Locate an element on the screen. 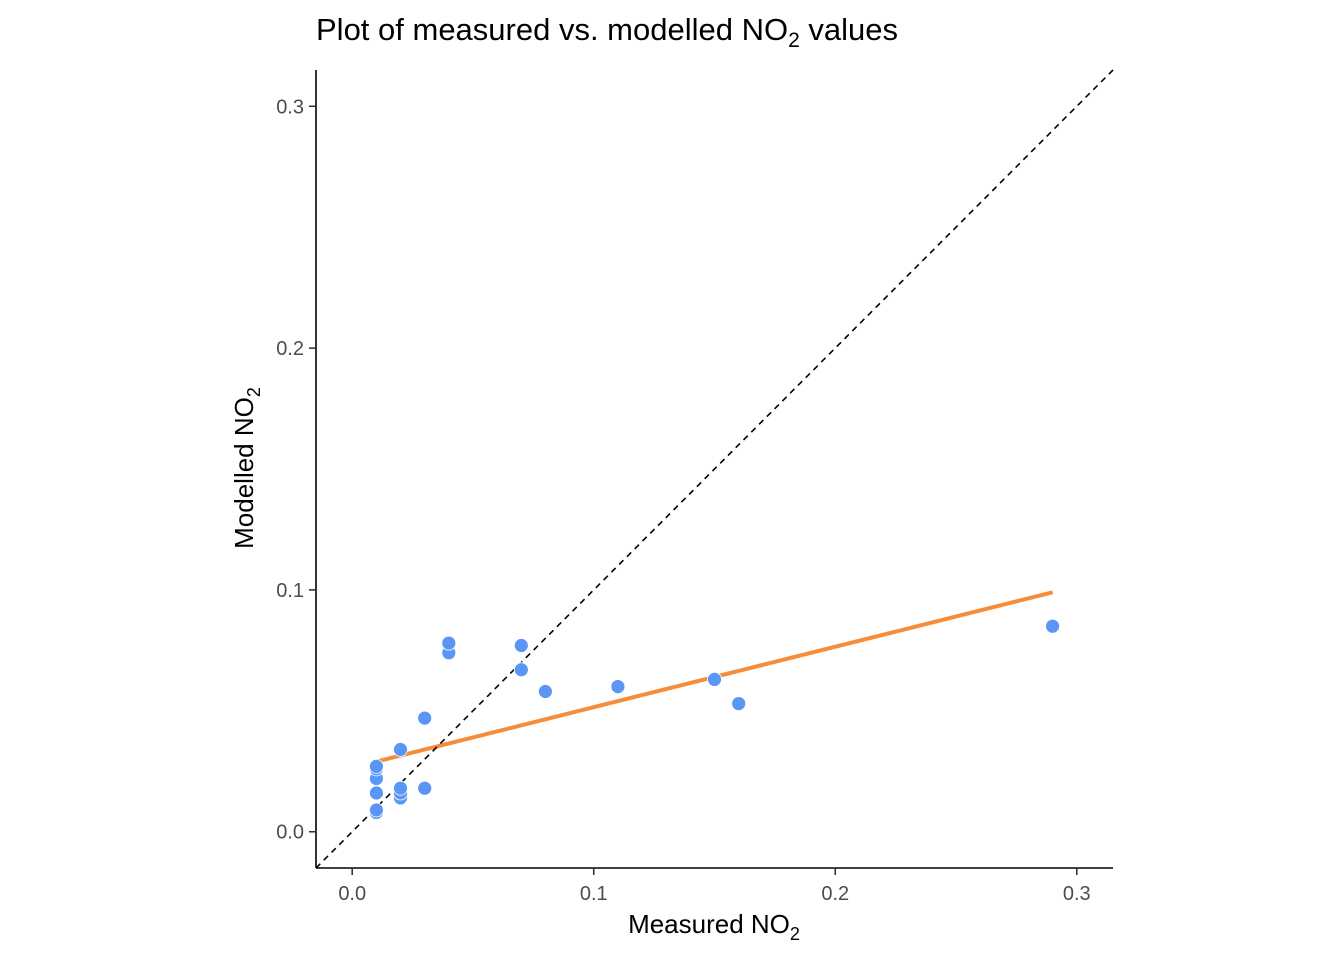  x-tick-label: 0.0 is located at coordinates (352, 894).